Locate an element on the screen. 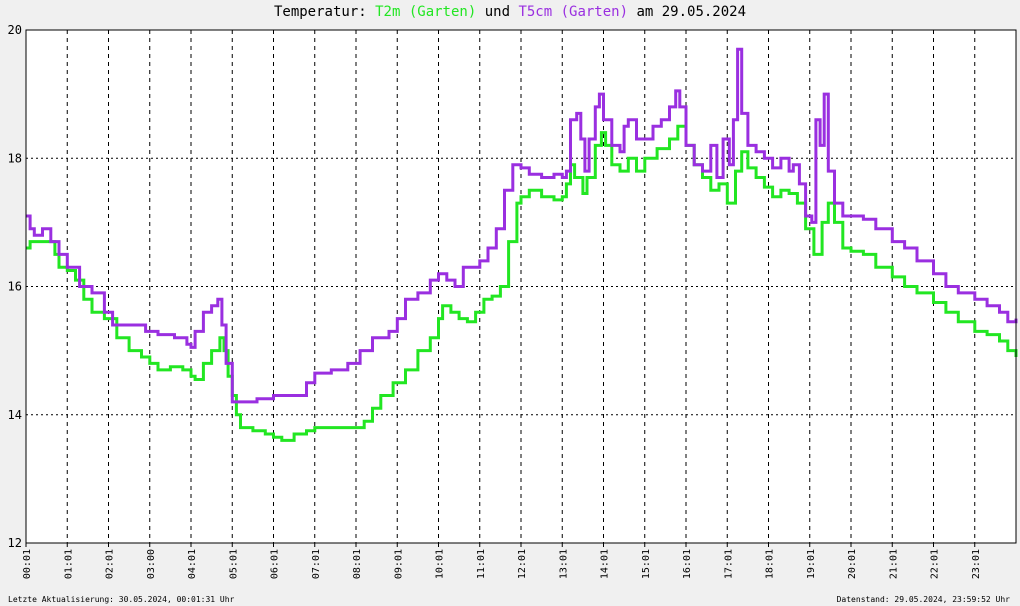  title-mid: und is located at coordinates (497, 12).